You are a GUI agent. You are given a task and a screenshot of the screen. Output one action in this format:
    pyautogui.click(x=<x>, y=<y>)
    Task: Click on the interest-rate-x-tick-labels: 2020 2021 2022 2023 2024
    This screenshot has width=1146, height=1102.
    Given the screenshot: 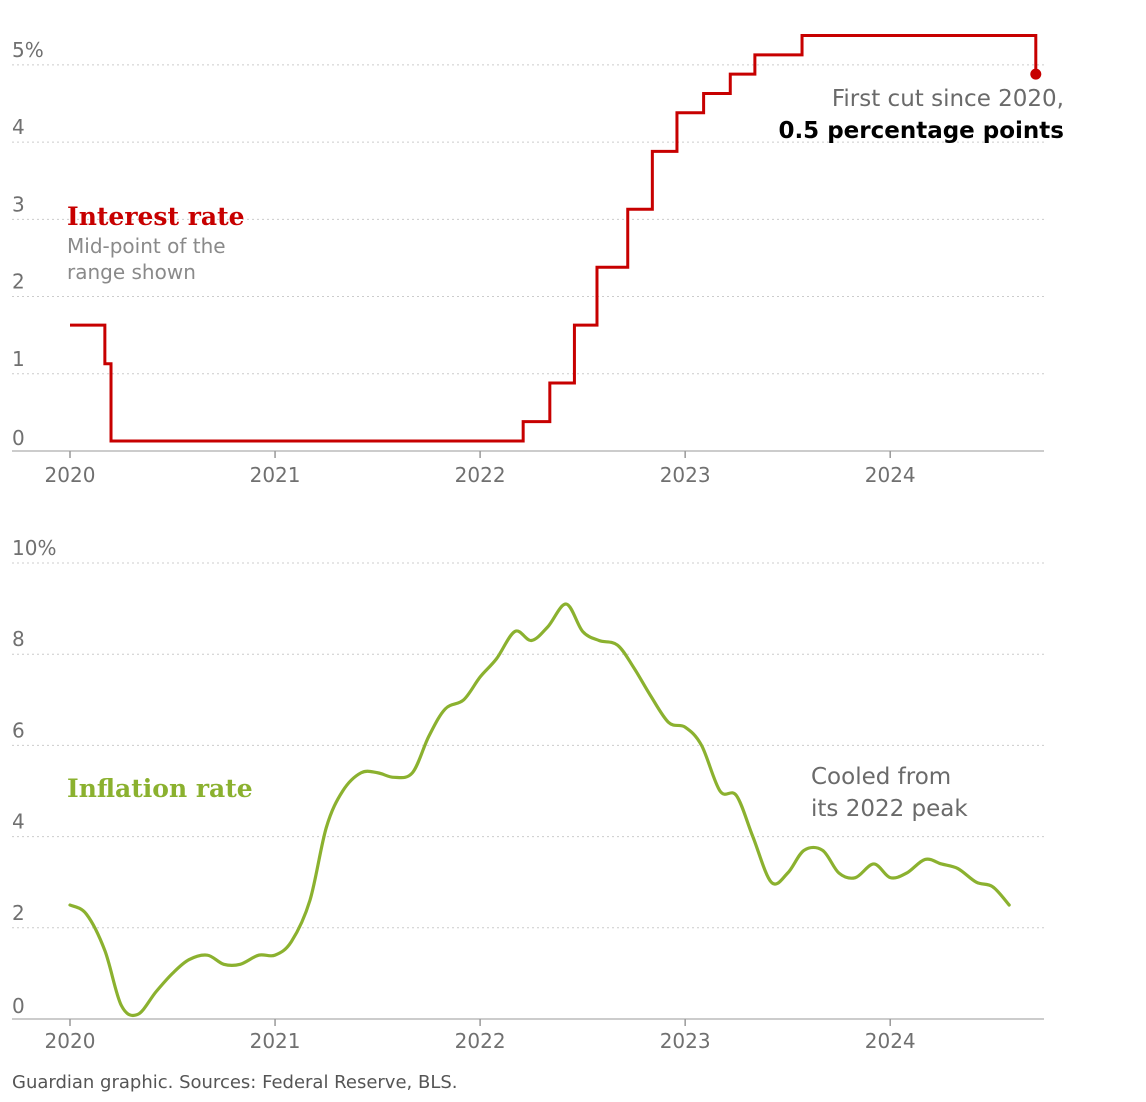 What is the action you would take?
    pyautogui.click(x=480, y=469)
    